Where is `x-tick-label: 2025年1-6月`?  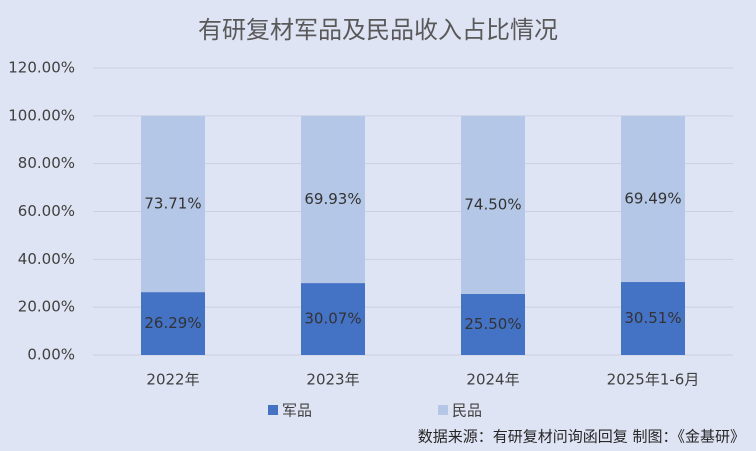 x-tick-label: 2025年1-6月 is located at coordinates (653, 380).